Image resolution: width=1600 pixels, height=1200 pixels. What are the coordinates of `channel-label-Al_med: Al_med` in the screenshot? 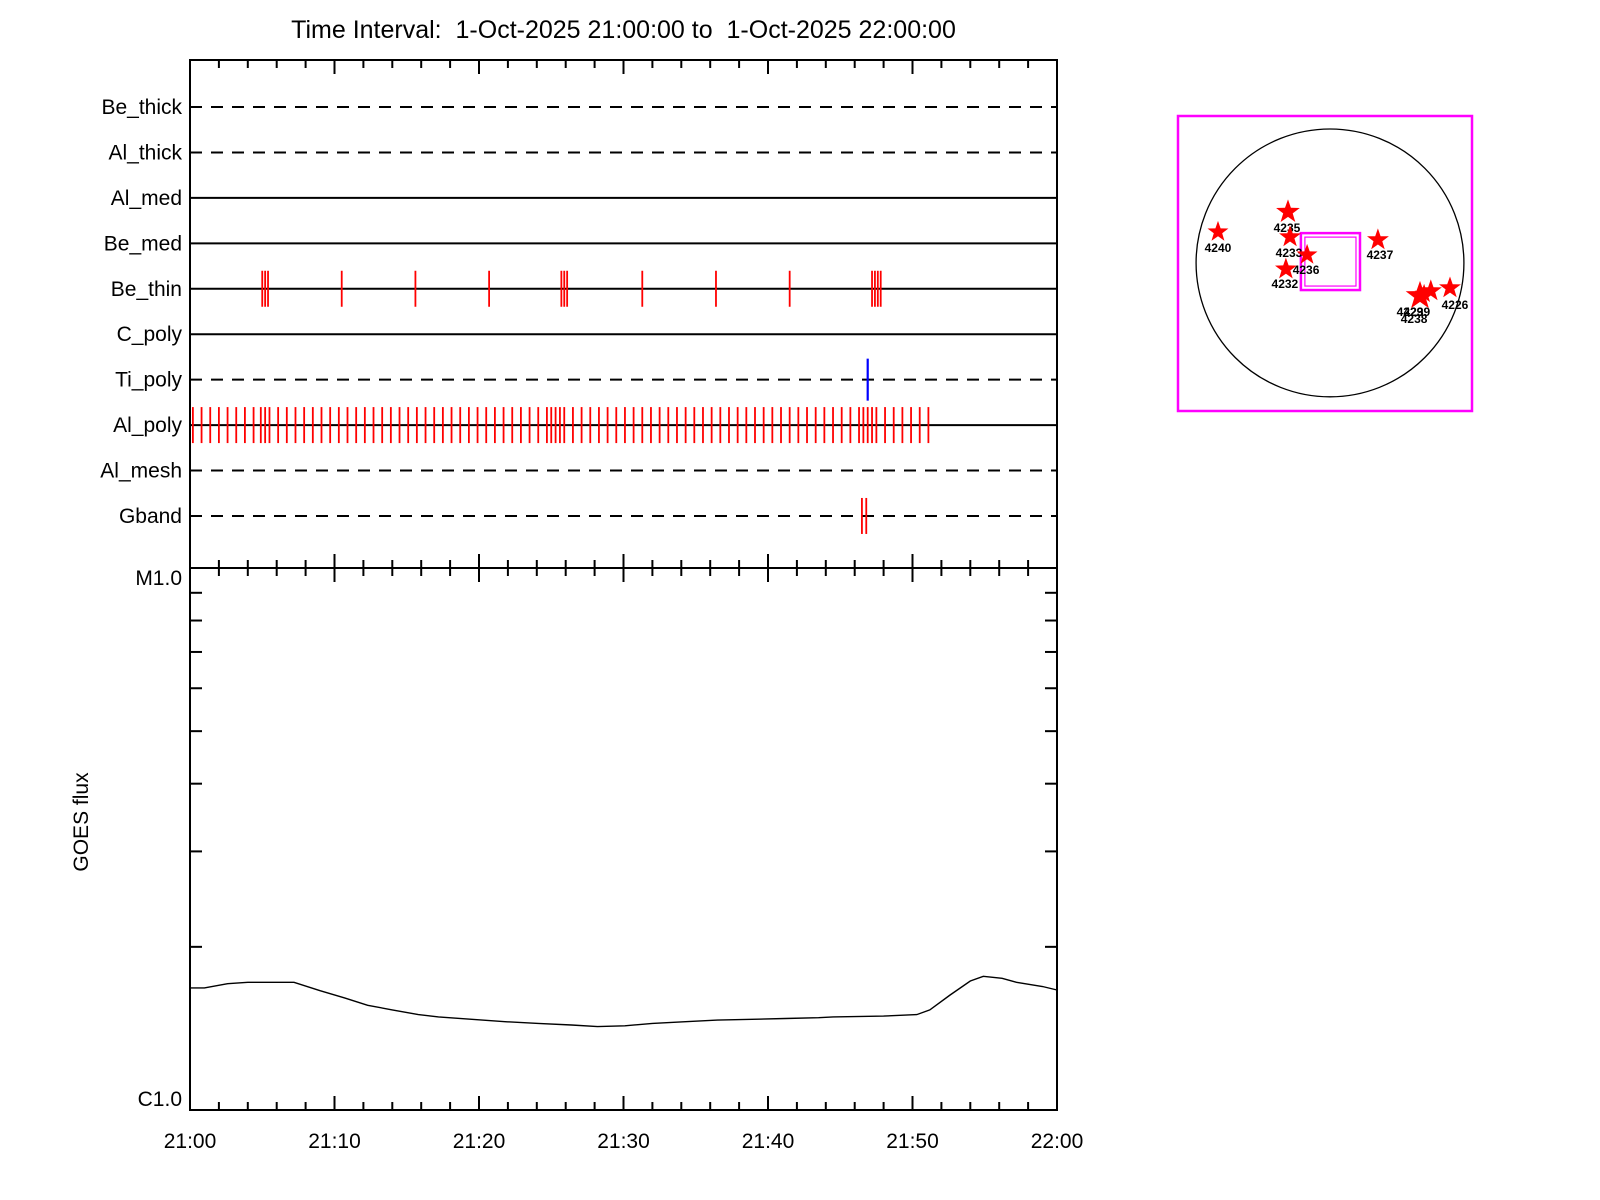 It's located at (146, 198).